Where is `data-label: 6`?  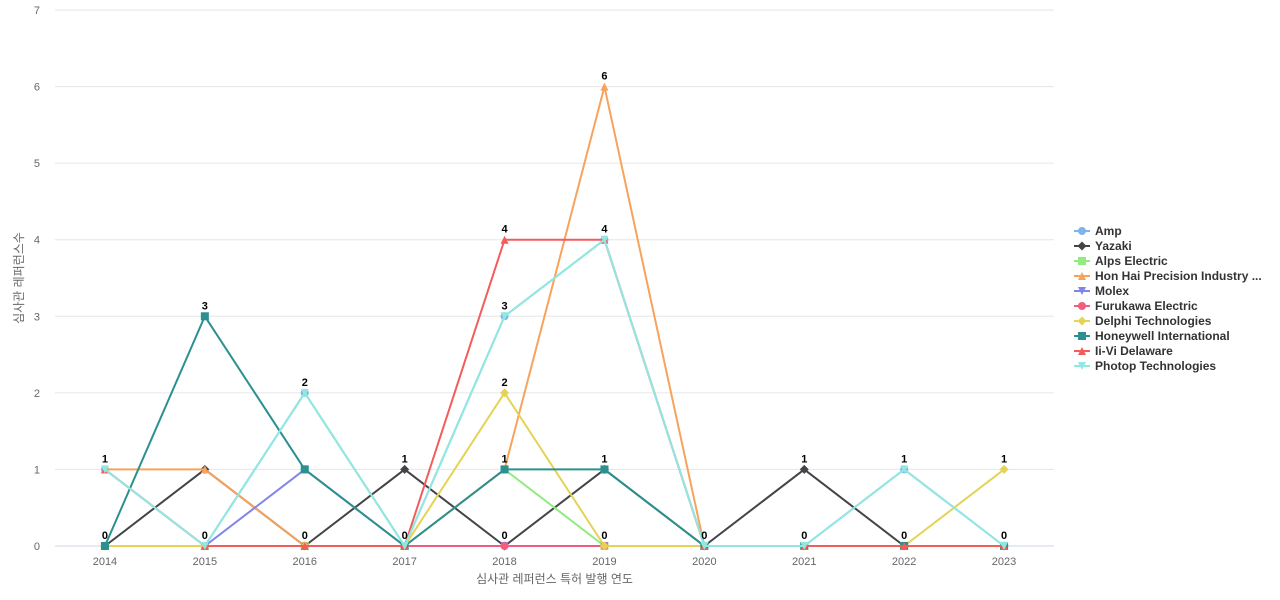
data-label: 6 is located at coordinates (604, 77).